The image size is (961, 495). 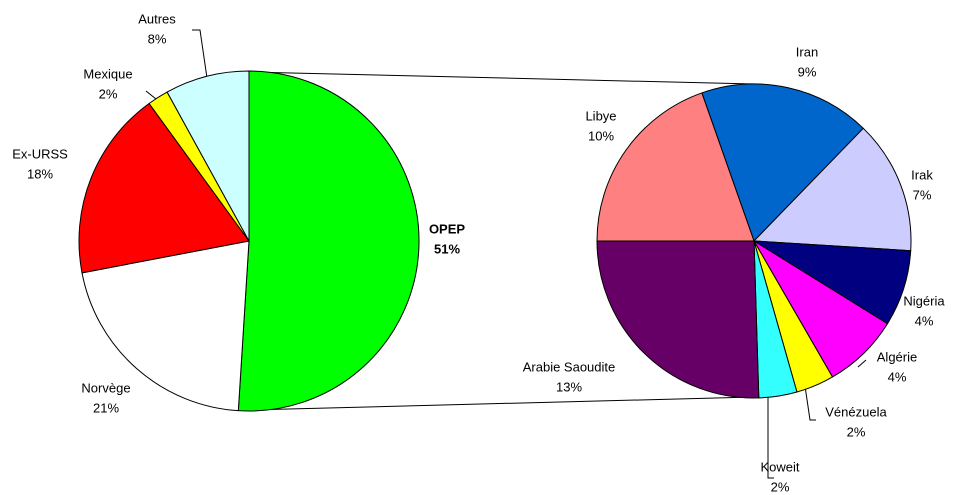 I want to click on slice-label: Koweit, so click(x=779, y=466).